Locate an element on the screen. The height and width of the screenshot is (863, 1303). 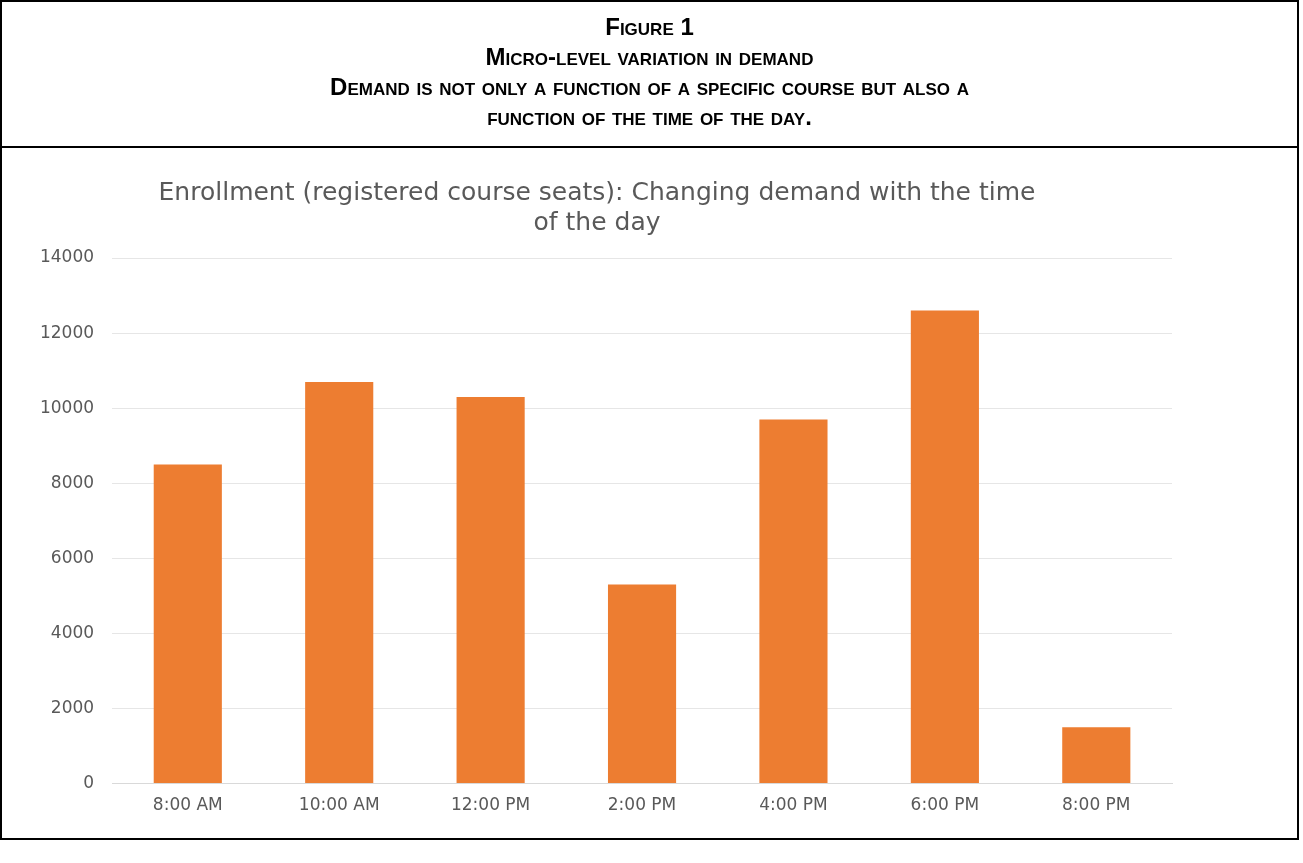
x-tick-label: 12:00 PM is located at coordinates (490, 804).